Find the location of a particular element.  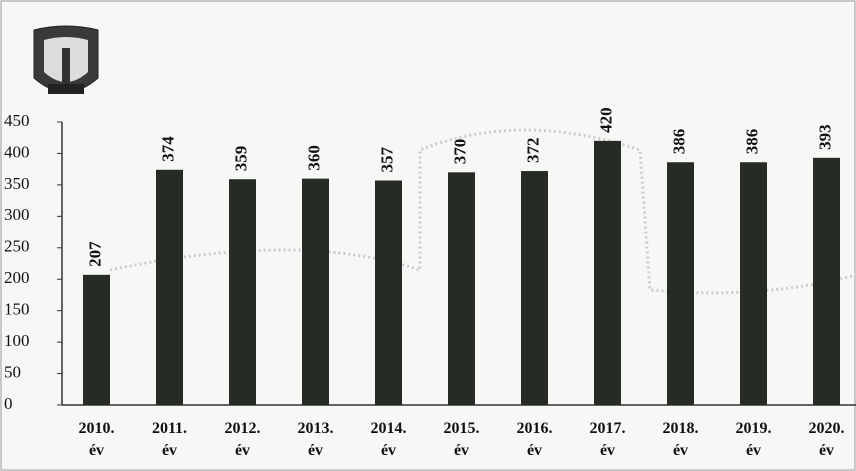

y-tick-label: 250 is located at coordinates (17, 246).